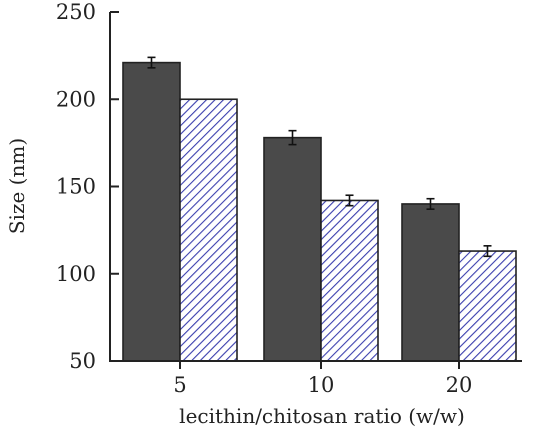  Describe the element at coordinates (459, 385) in the screenshot. I see `x-tick-label: 20` at that location.